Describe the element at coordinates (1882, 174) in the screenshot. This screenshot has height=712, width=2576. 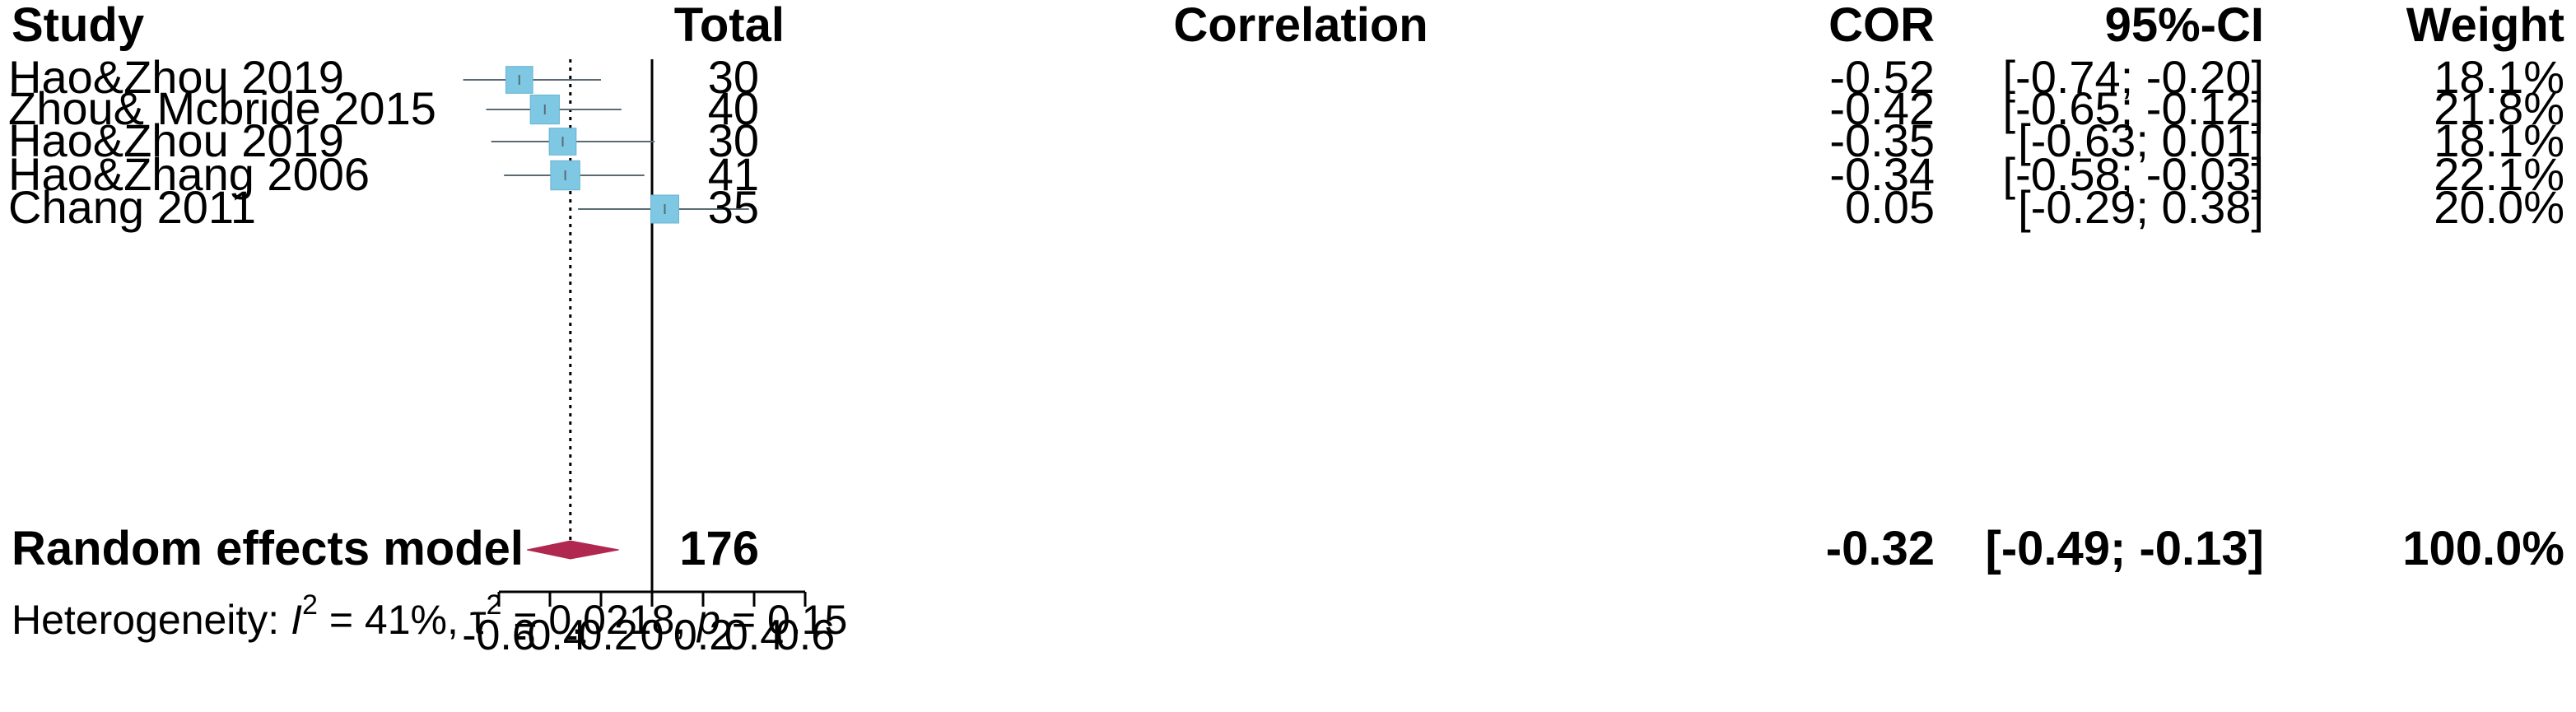
I see `study-cor: -0.34` at that location.